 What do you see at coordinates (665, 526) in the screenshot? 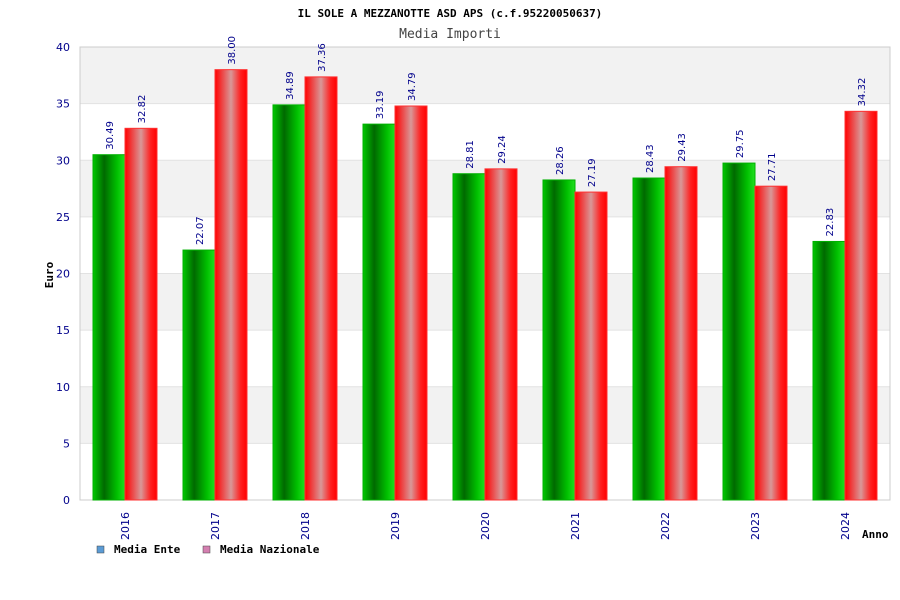
I see `x-tick-label: 2022` at bounding box center [665, 526].